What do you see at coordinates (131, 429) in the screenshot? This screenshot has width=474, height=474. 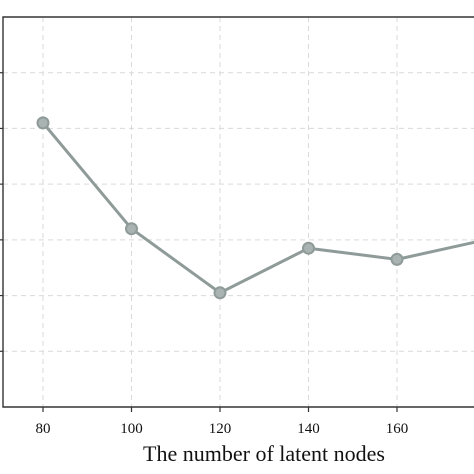 I see `x-tick-label: 100` at bounding box center [131, 429].